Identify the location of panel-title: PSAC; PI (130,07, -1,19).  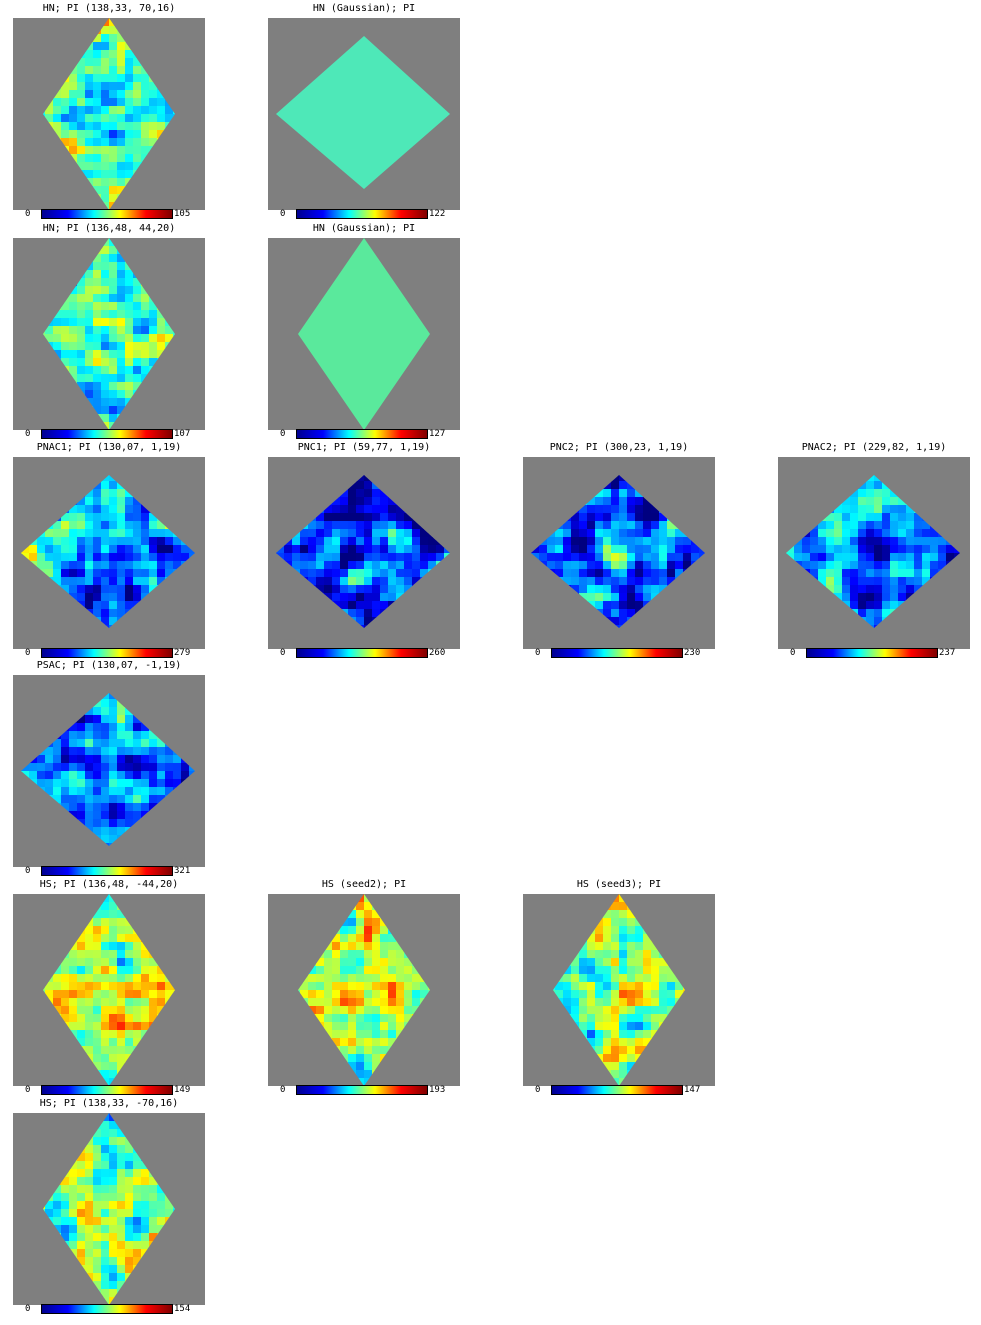
(109, 665).